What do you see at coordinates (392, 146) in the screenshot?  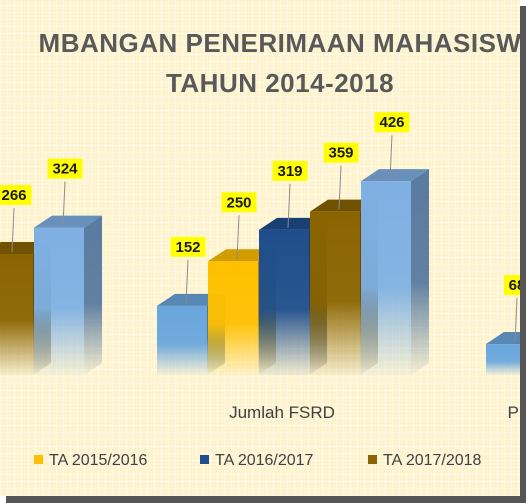 I see `data-label-1-4: 426` at bounding box center [392, 146].